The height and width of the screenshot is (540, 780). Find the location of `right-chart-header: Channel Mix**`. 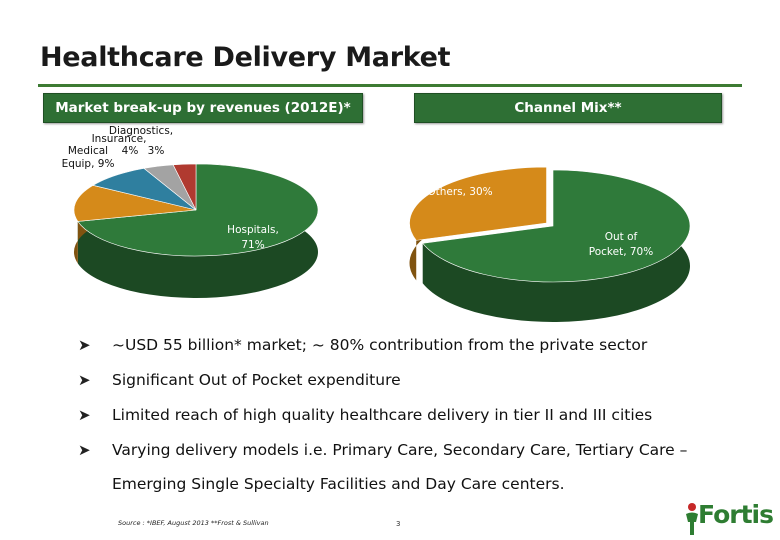

right-chart-header: Channel Mix** is located at coordinates (568, 108).